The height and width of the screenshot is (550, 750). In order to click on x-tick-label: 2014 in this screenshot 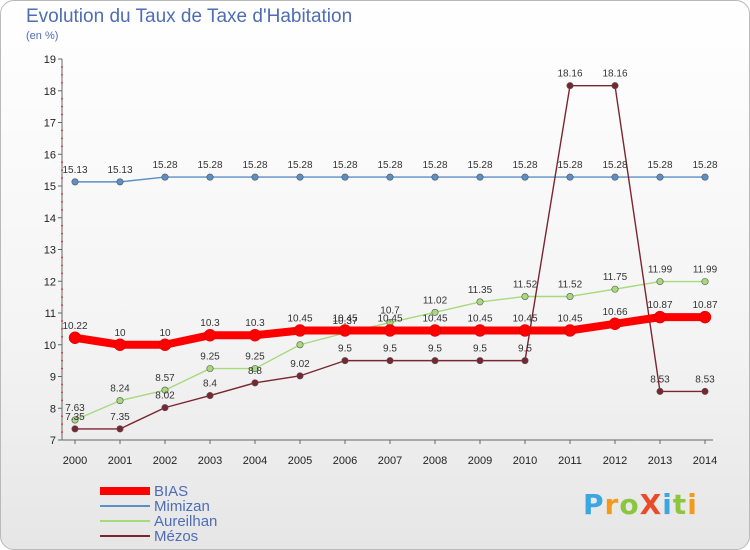, I will do `click(705, 461)`.